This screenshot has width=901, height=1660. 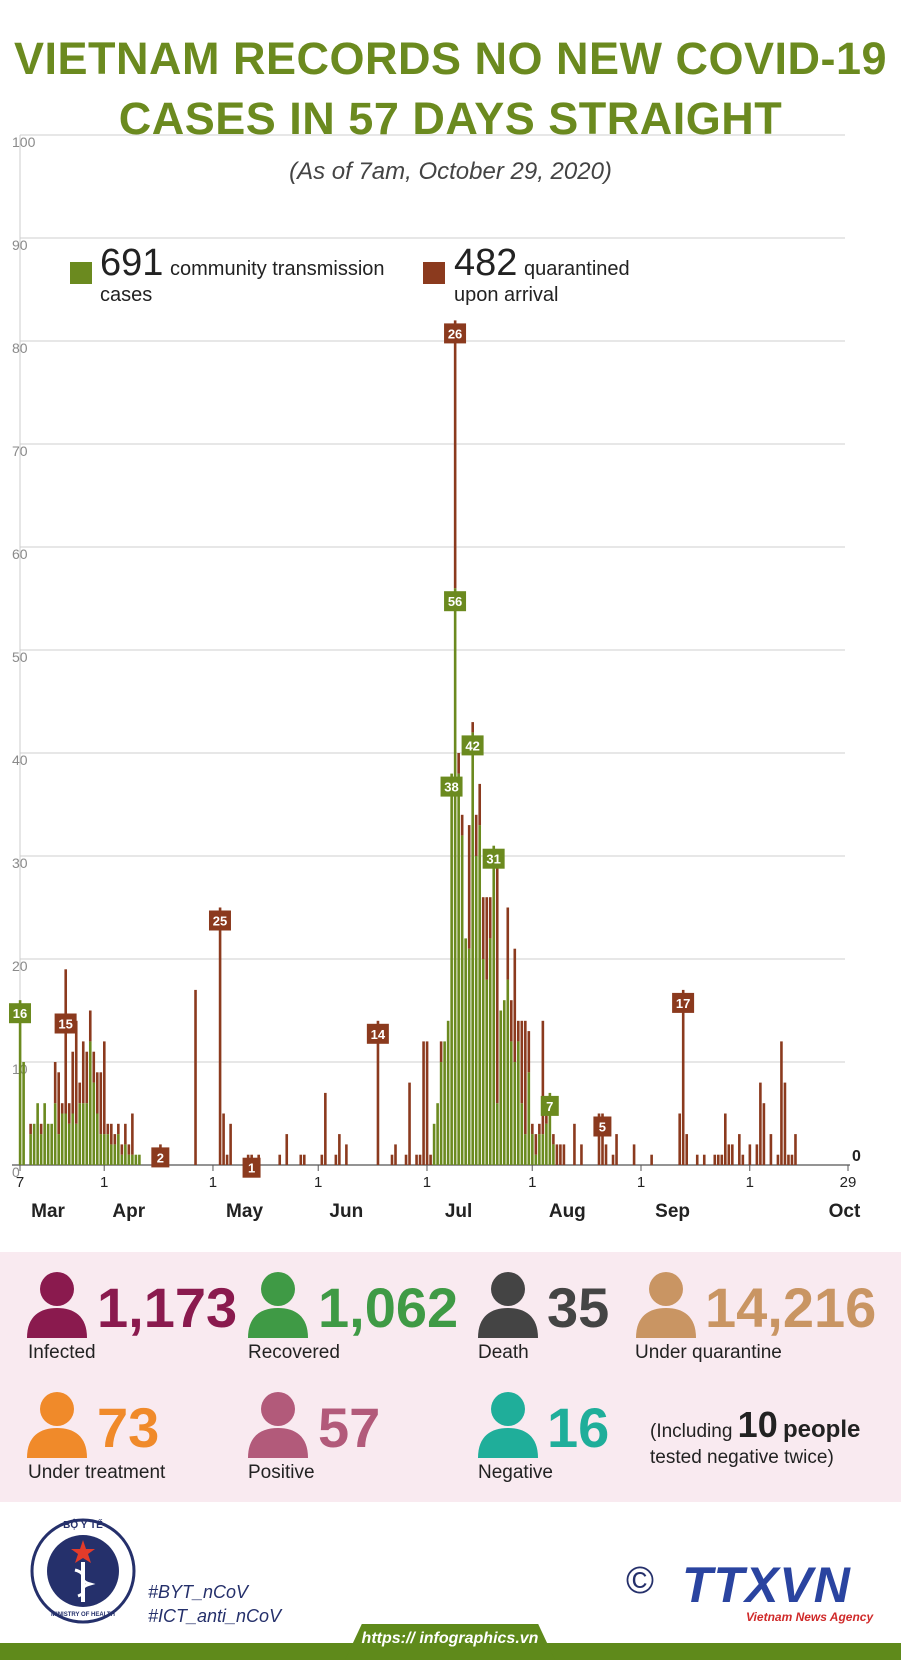 What do you see at coordinates (160, 1157) in the screenshot?
I see `callout-label: 2` at bounding box center [160, 1157].